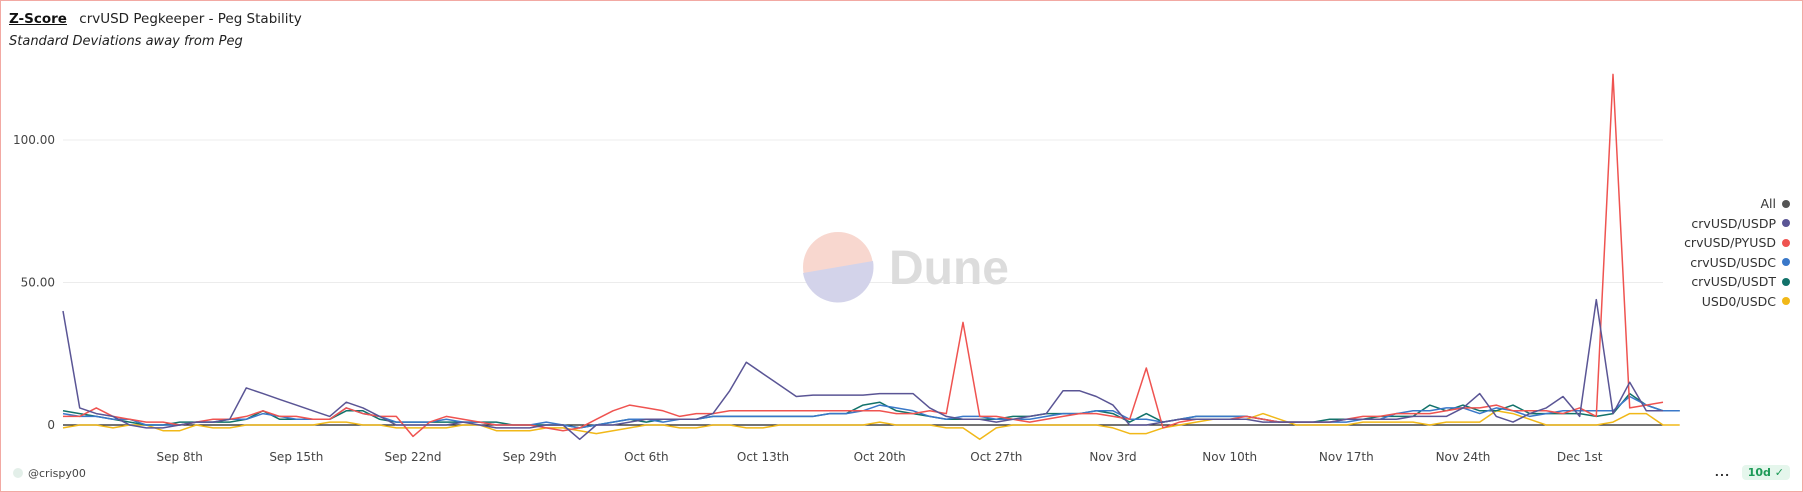 The width and height of the screenshot is (1803, 492). I want to click on x-tick-label: Sep 8th, so click(179, 457).